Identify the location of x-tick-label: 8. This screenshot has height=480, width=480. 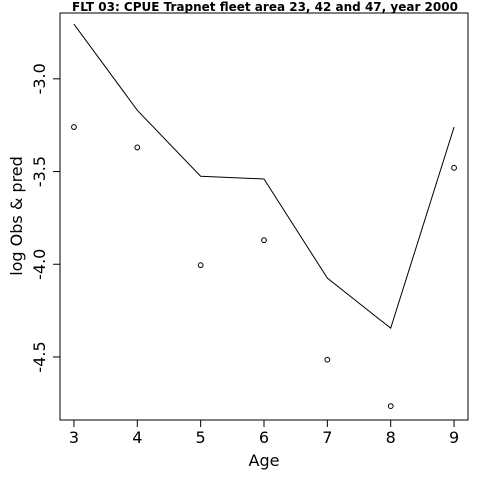
(391, 437).